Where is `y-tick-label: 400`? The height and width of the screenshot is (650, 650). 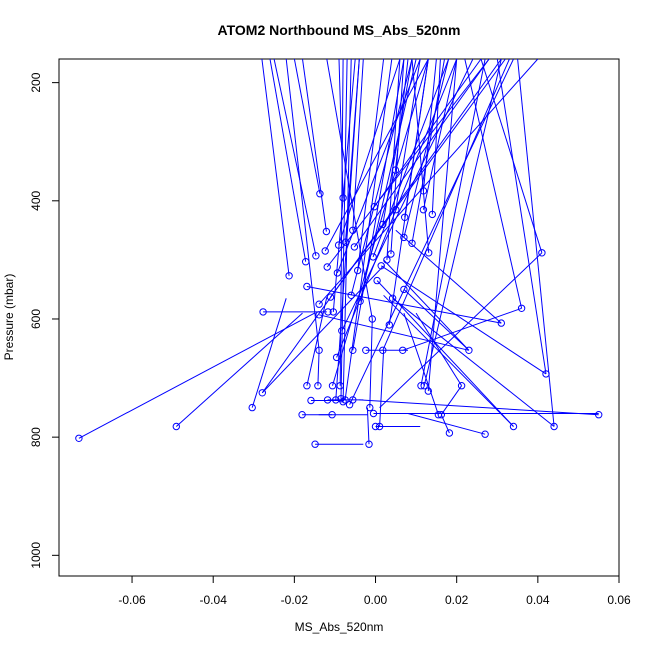
y-tick-label: 400 is located at coordinates (36, 200).